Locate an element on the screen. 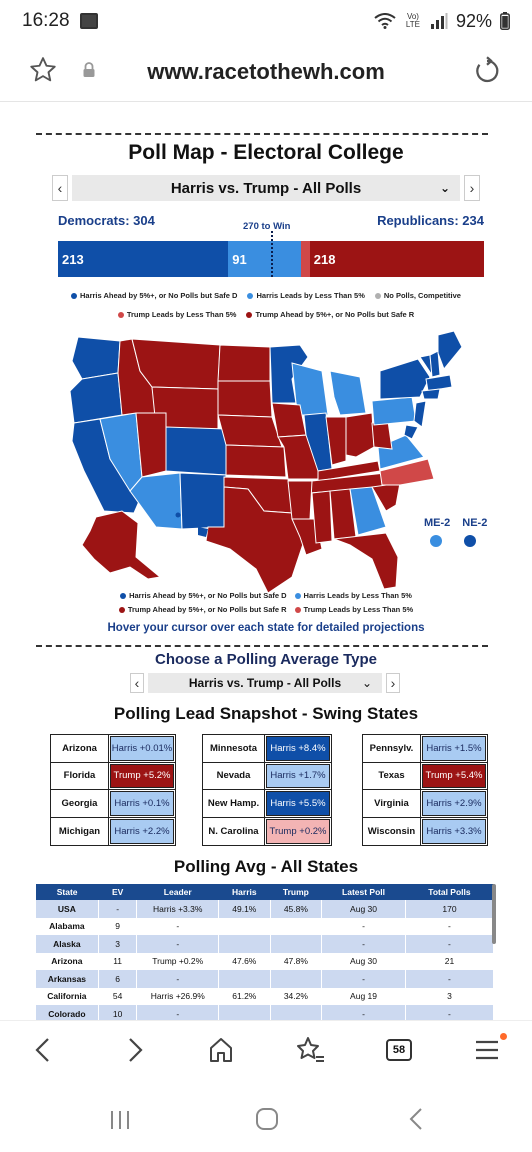 This screenshot has height=1152, width=532. state-ohio is located at coordinates (360, 435).